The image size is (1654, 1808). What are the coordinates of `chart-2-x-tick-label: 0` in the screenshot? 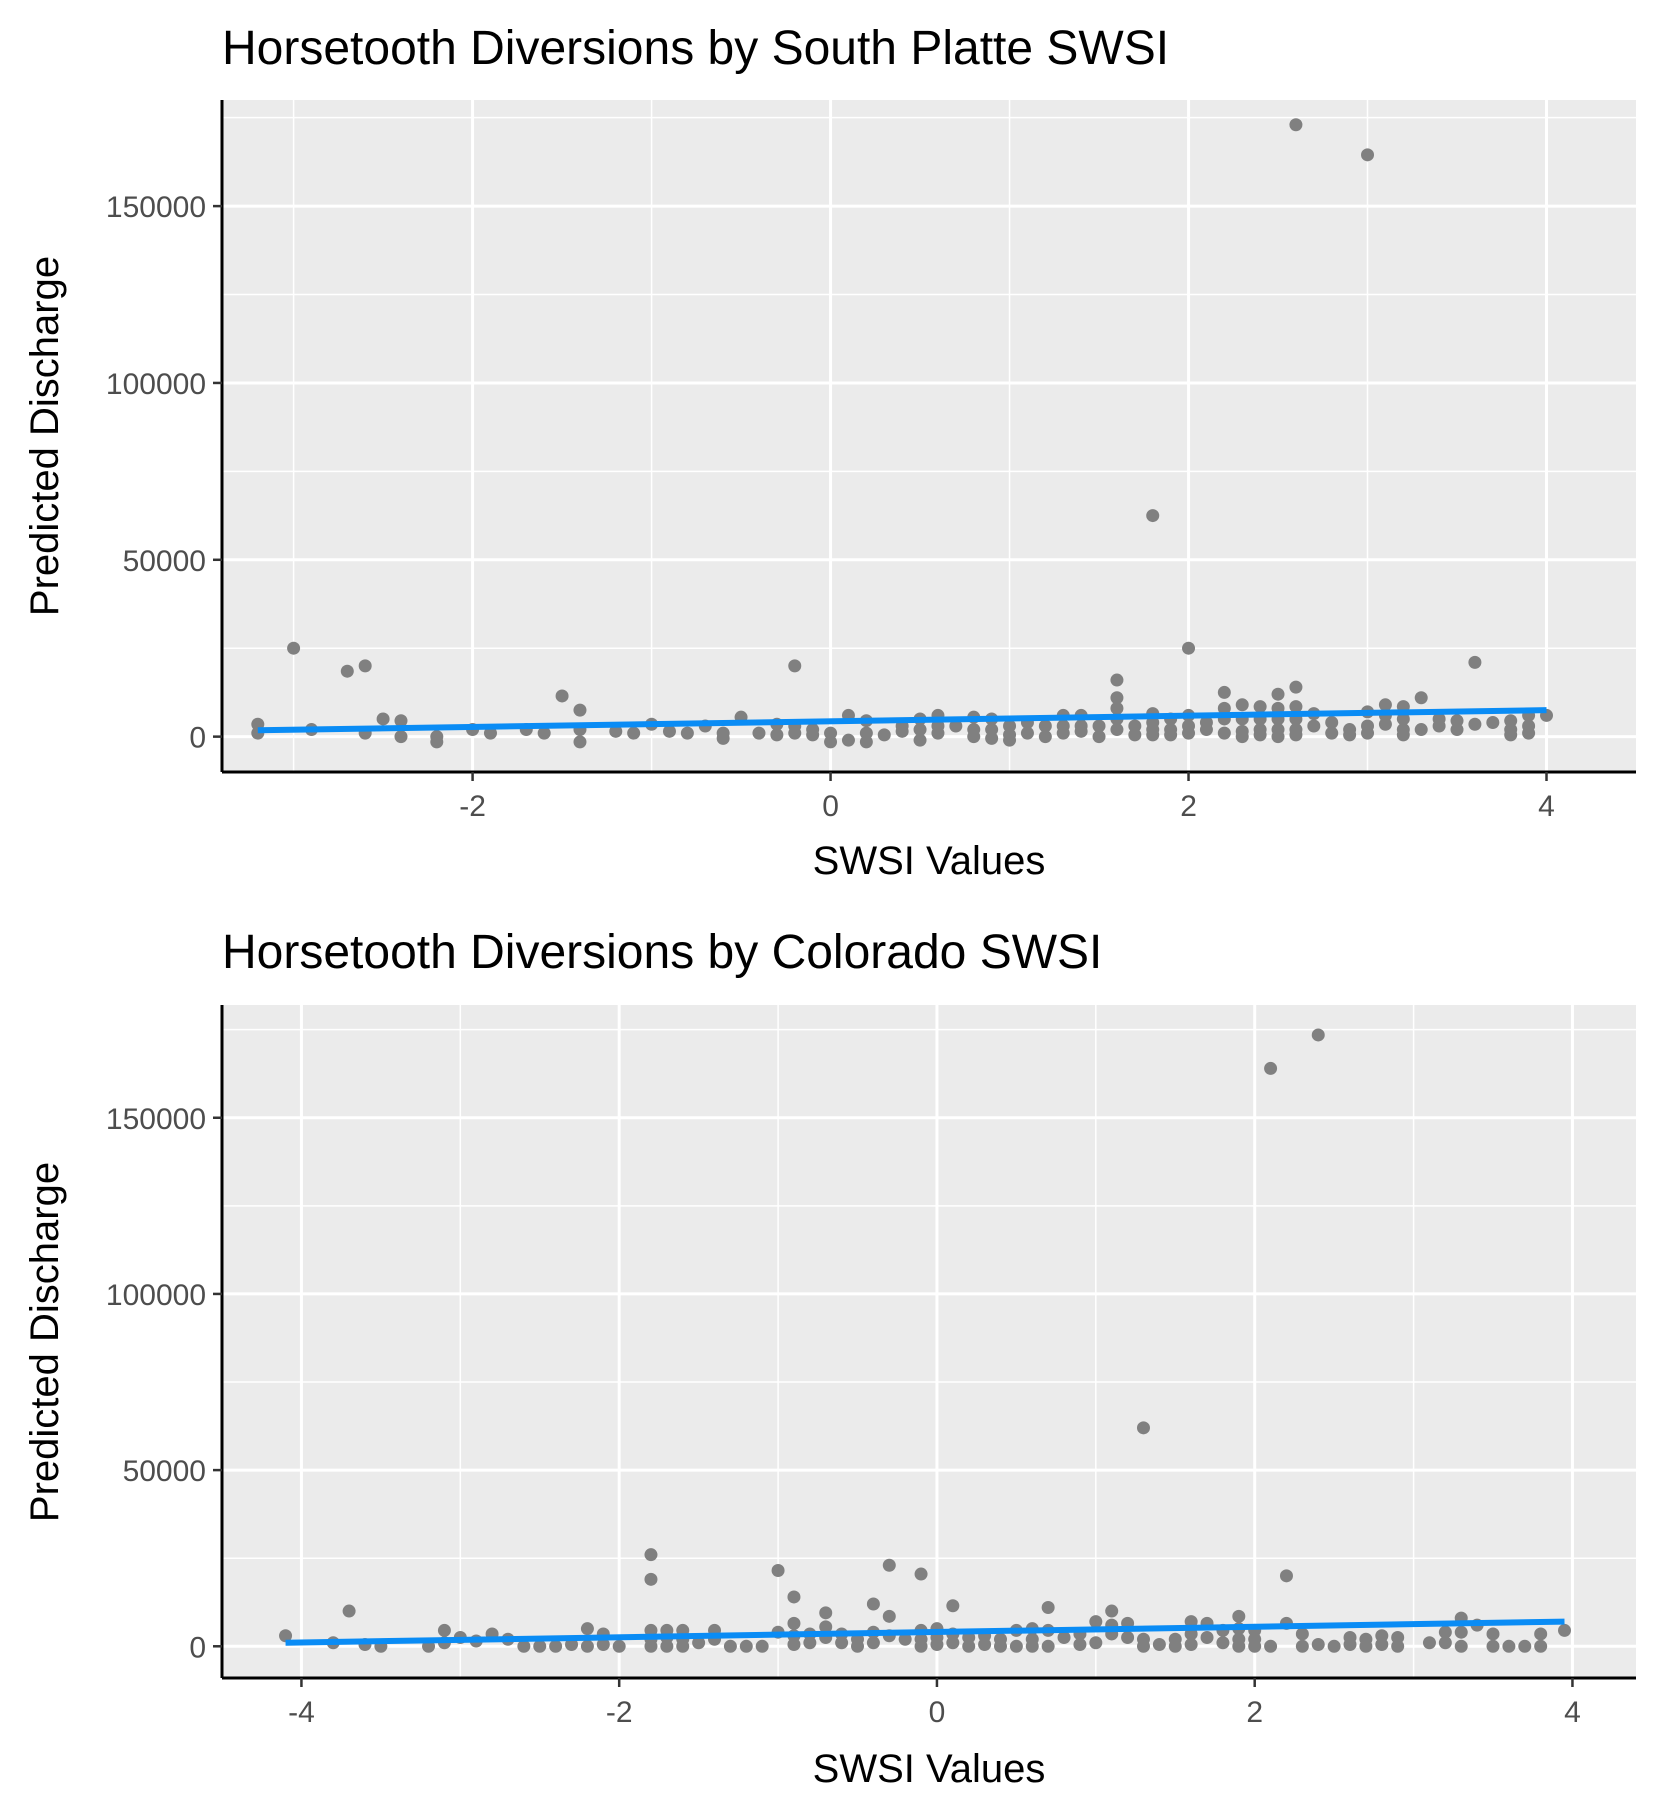 It's located at (937, 1712).